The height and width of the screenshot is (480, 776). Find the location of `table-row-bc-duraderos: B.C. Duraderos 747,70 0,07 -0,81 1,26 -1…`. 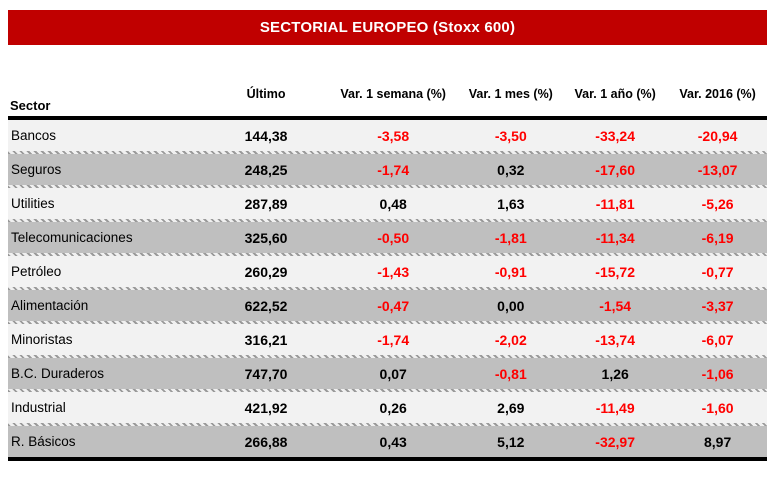

table-row-bc-duraderos: B.C. Duraderos 747,70 0,07 -0,81 1,26 -1… is located at coordinates (387, 373).